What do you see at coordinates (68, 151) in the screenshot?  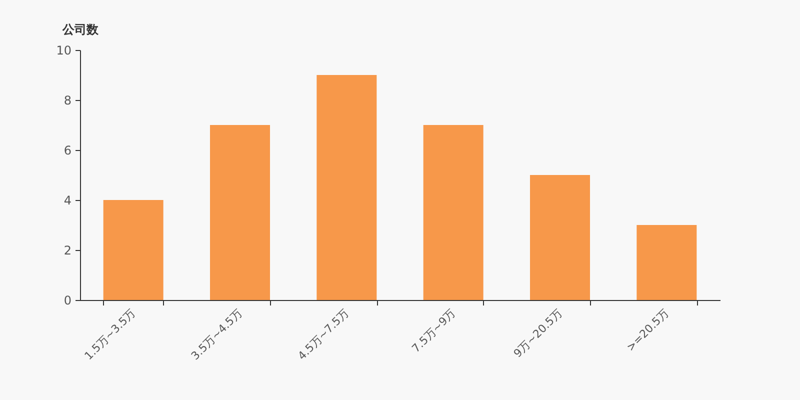 I see `y-tick-label: 6` at bounding box center [68, 151].